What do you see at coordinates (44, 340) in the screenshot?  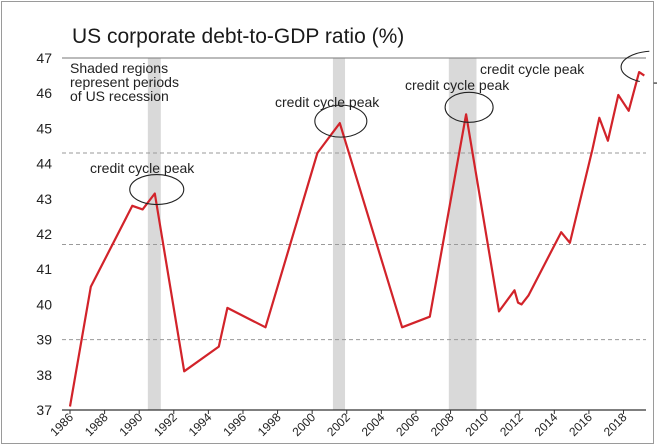 I see `y-tick-label: 39` at bounding box center [44, 340].